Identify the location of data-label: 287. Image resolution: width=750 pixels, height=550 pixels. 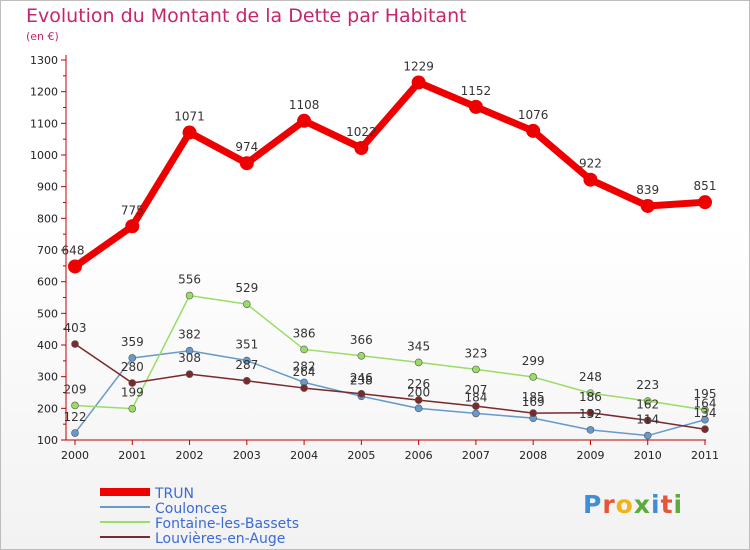
(246, 365).